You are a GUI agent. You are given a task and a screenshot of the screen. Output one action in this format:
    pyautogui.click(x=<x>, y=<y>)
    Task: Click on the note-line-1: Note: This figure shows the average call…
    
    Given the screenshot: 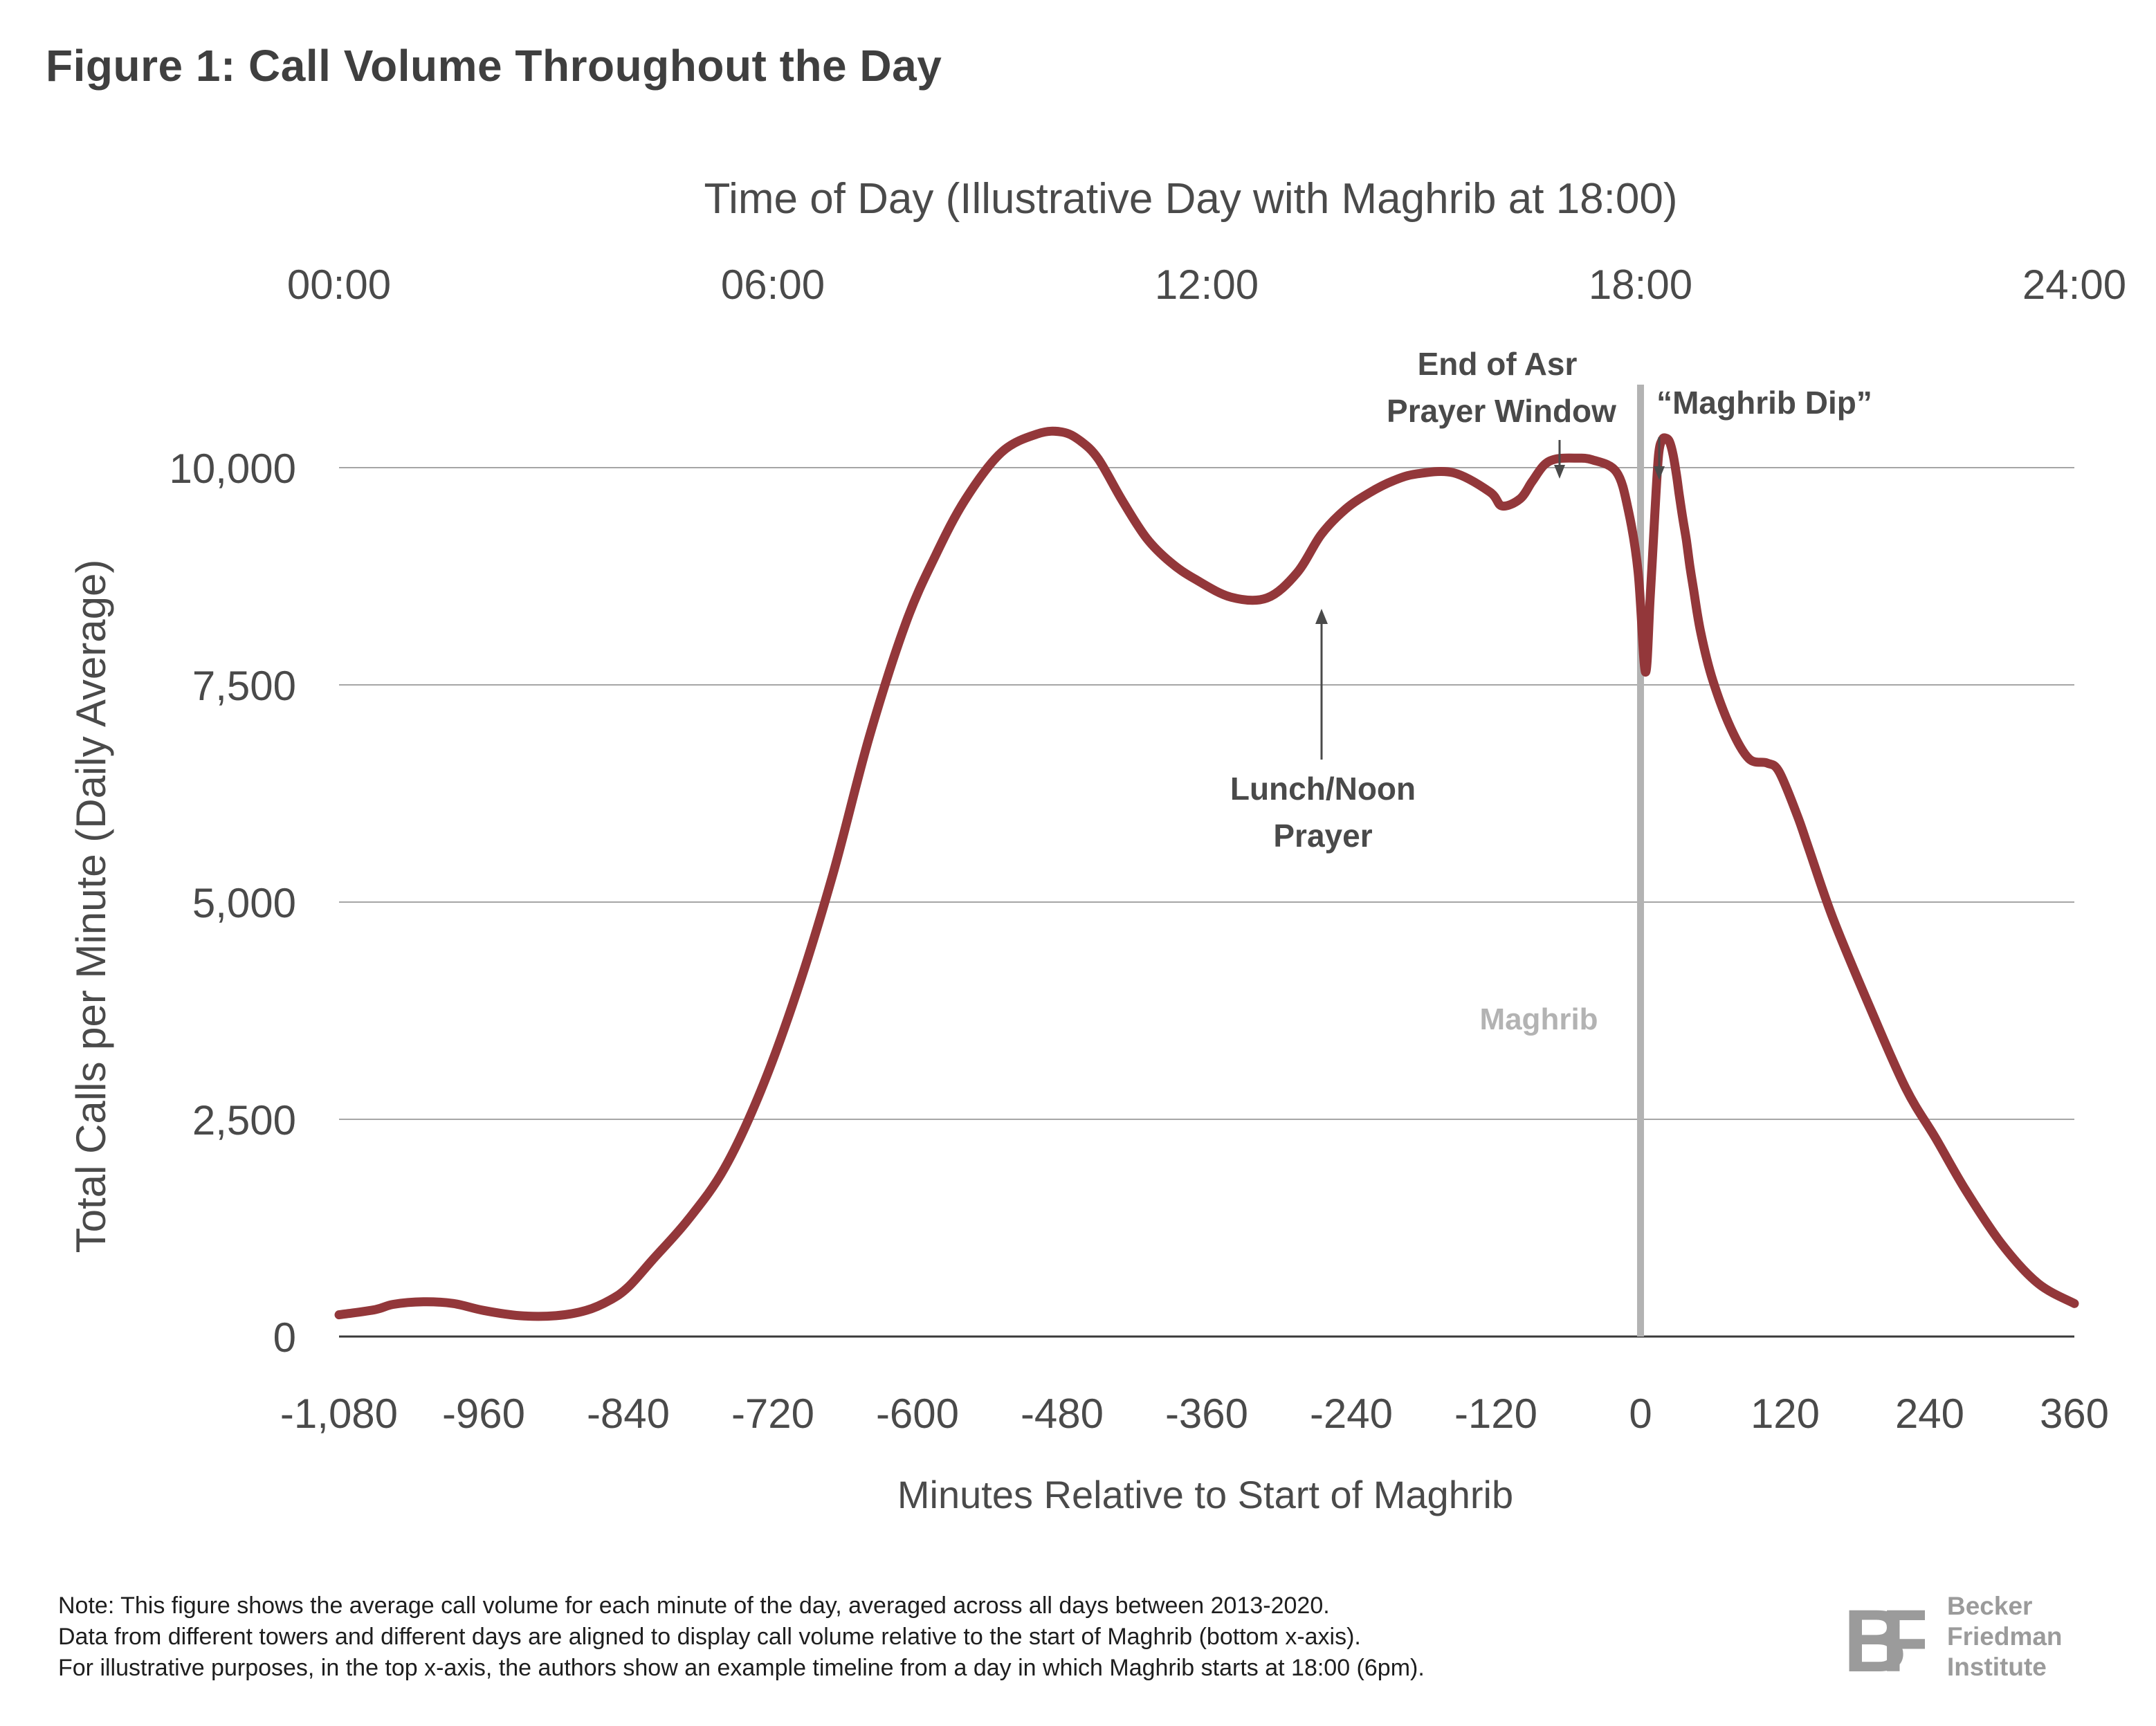 What is the action you would take?
    pyautogui.click(x=694, y=1605)
    